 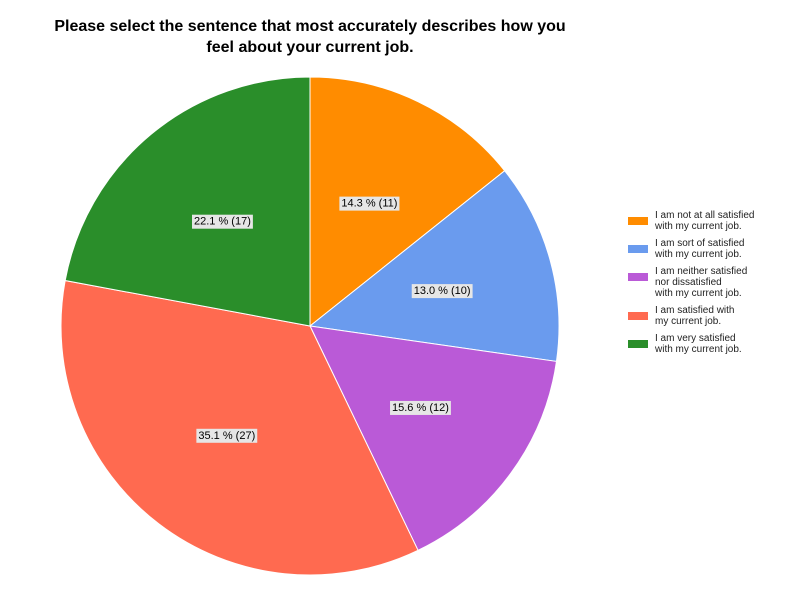 I want to click on legend-item-4: I am satisfied with my current job., so click(x=713, y=316).